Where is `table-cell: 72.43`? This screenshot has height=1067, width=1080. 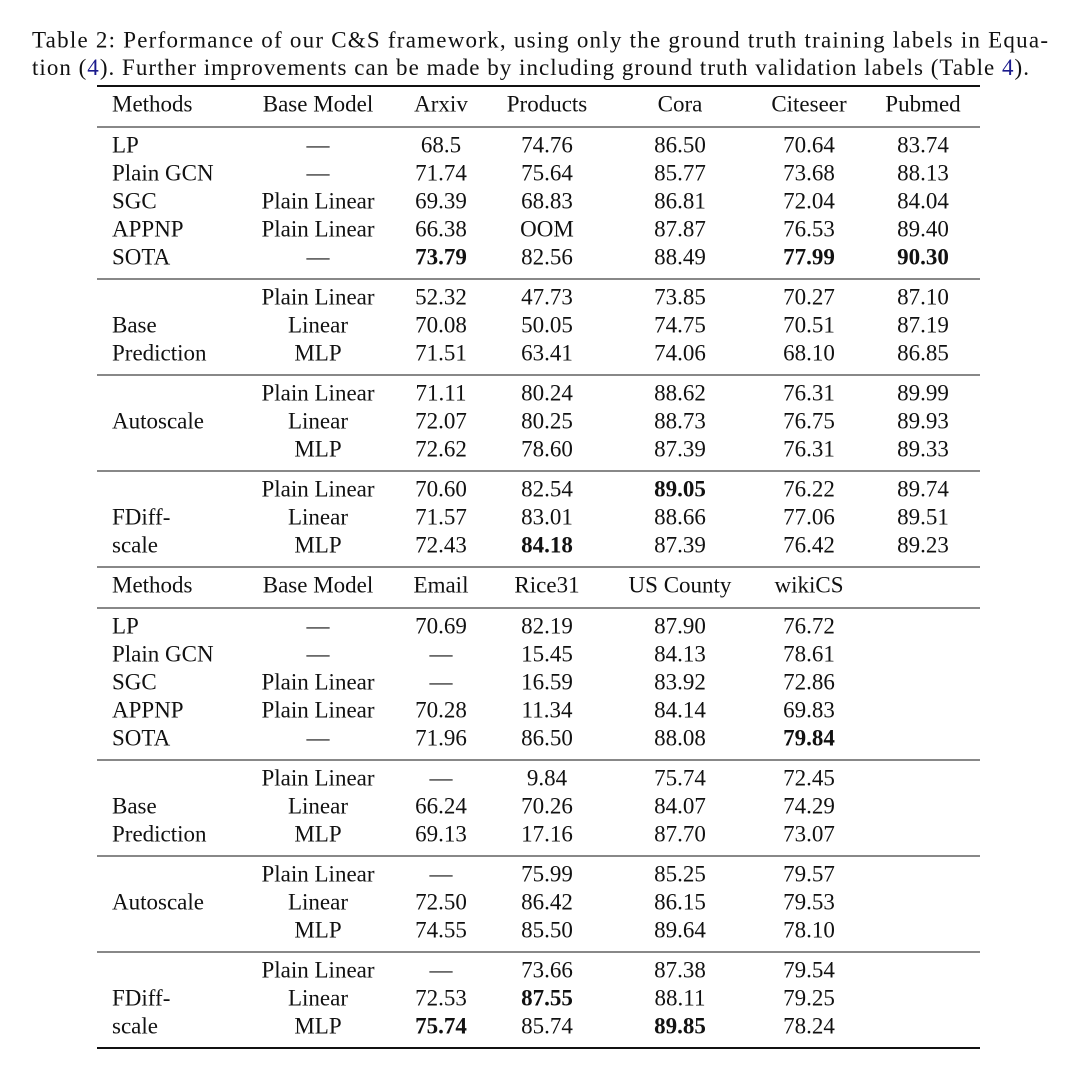
table-cell: 72.43 is located at coordinates (441, 544).